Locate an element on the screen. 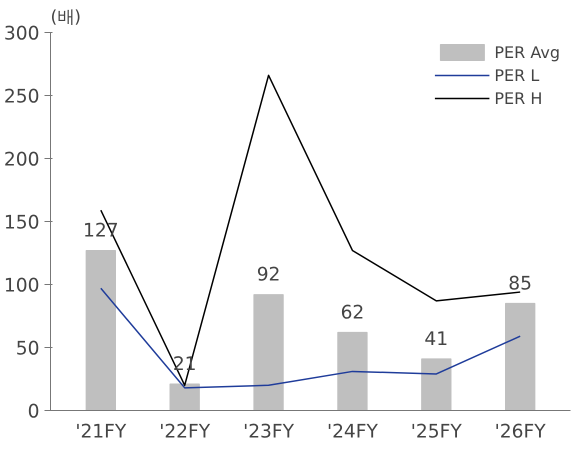 The width and height of the screenshot is (581, 450). data-label: 85 is located at coordinates (520, 283).